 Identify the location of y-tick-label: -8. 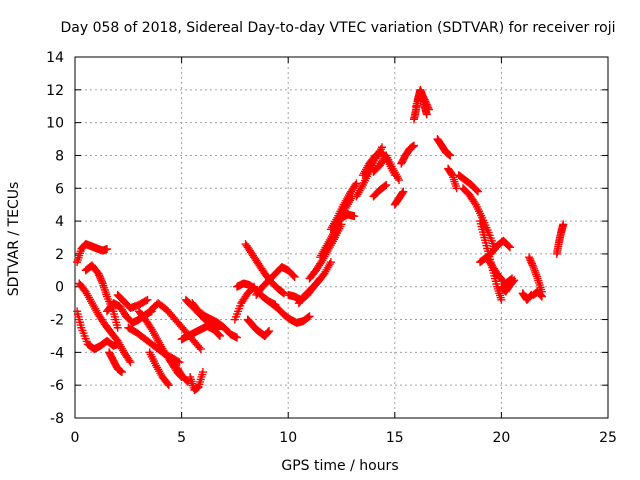
(57, 419).